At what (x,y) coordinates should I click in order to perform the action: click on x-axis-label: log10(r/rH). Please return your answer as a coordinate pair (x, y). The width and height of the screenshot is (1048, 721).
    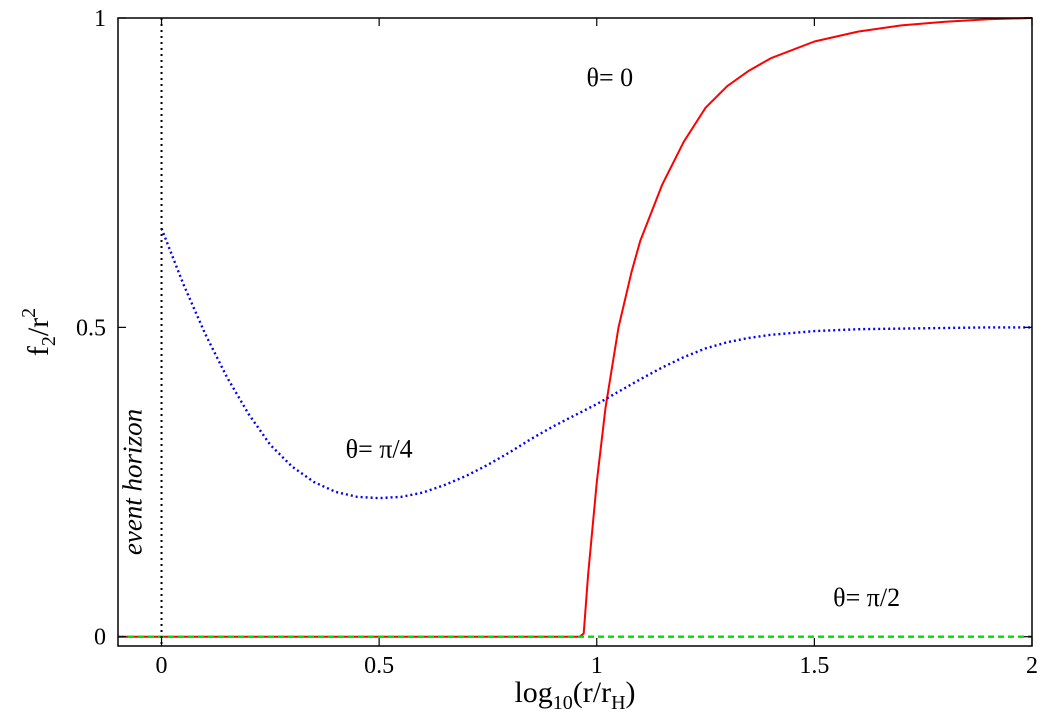
    Looking at the image, I should click on (574, 695).